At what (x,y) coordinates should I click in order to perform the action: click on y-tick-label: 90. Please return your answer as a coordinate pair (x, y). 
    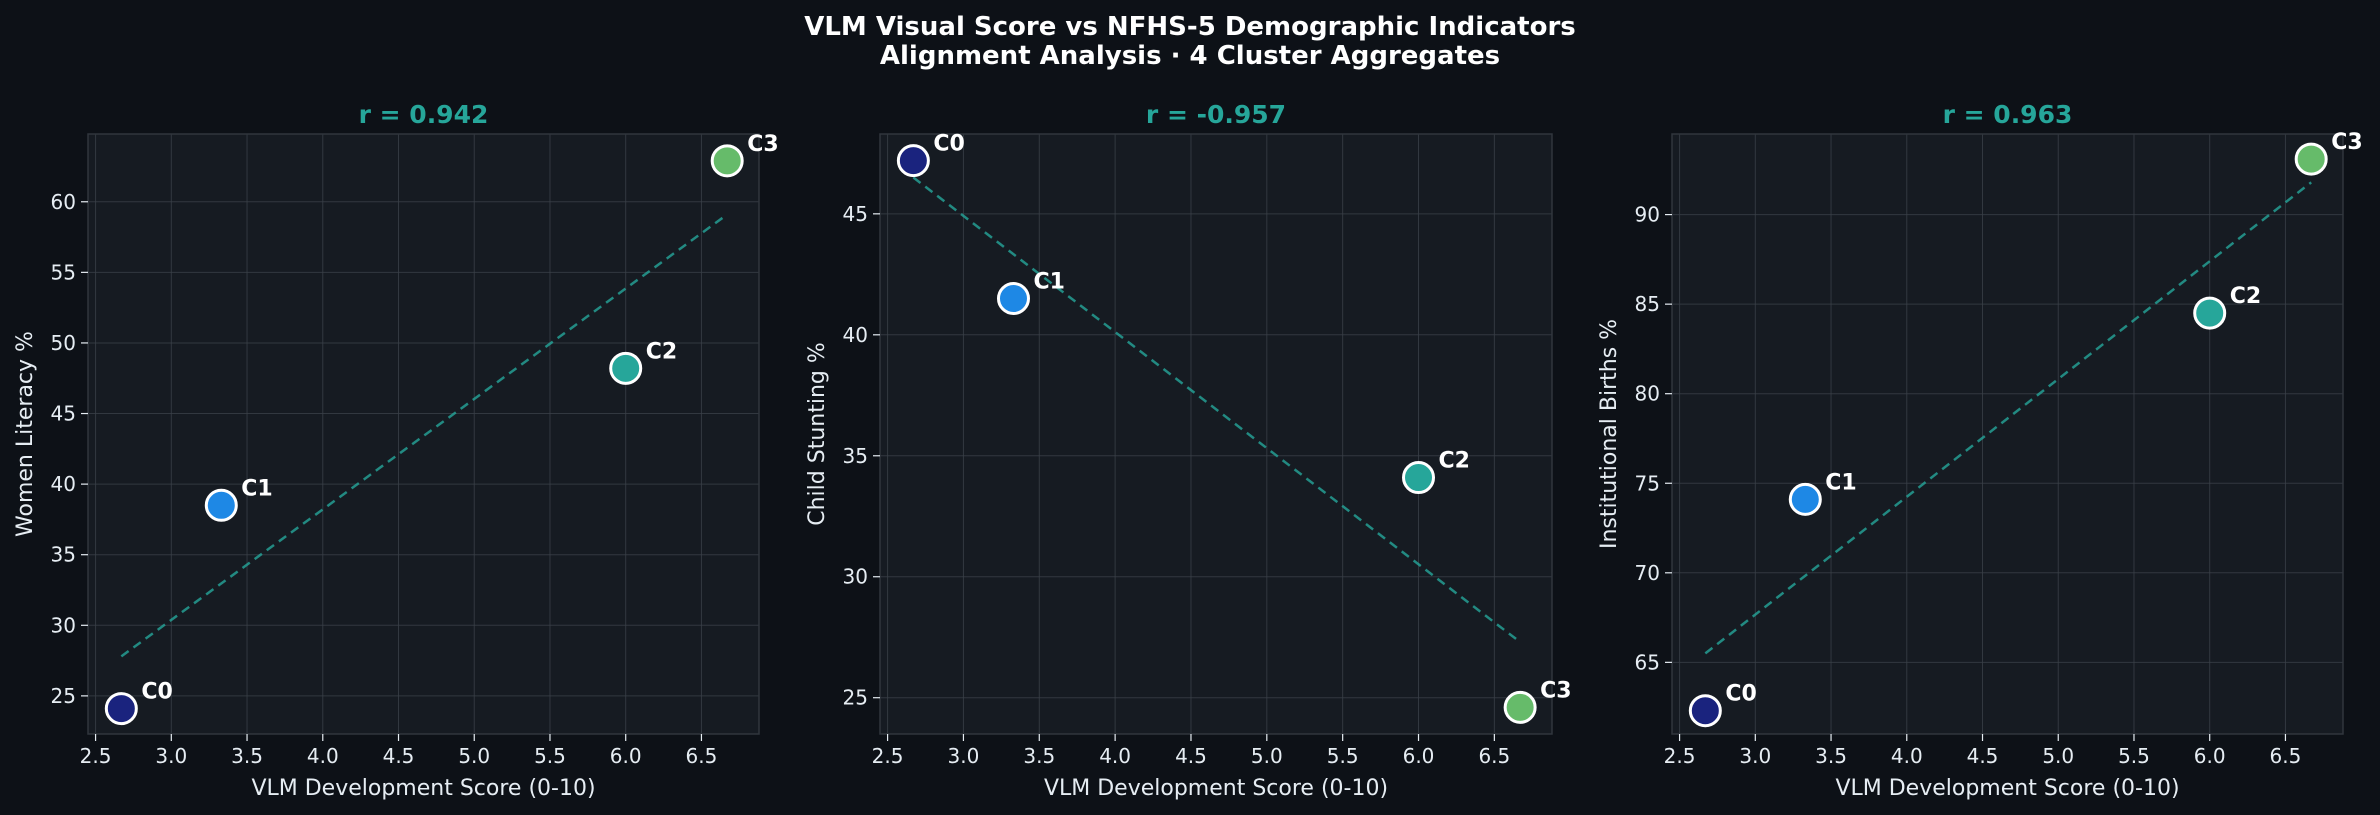
    Looking at the image, I should click on (1647, 215).